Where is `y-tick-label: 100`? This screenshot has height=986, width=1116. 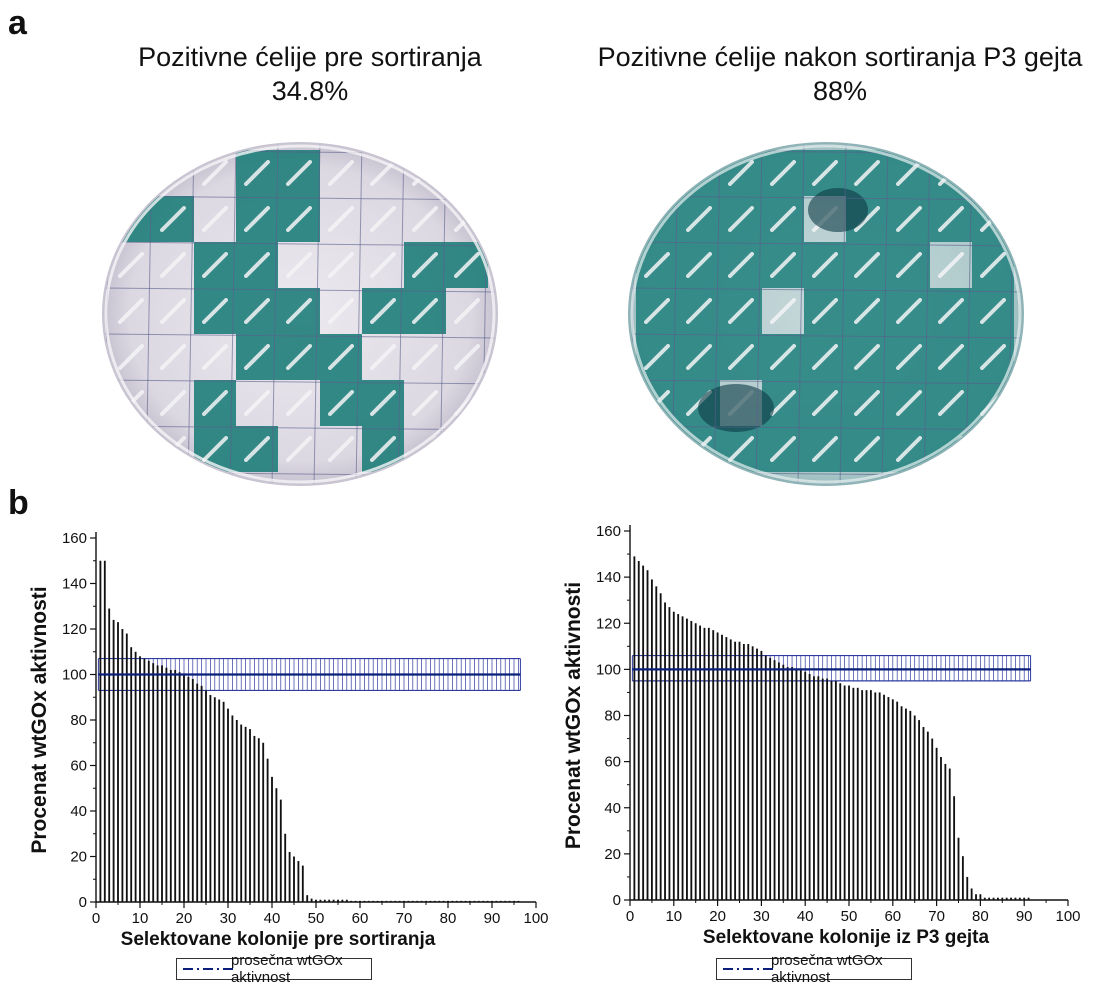
y-tick-label: 100 is located at coordinates (608, 669).